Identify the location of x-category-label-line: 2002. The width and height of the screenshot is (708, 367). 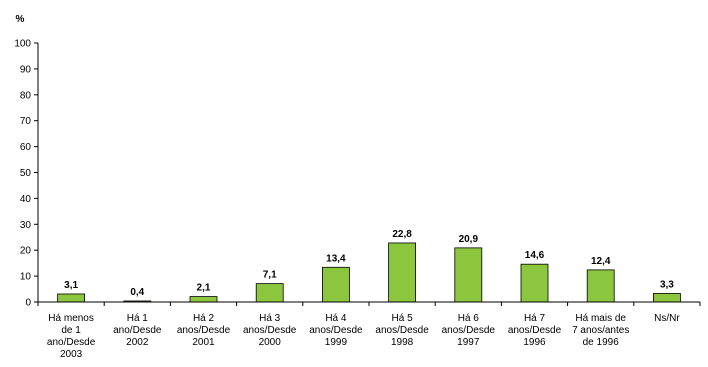
(137, 342).